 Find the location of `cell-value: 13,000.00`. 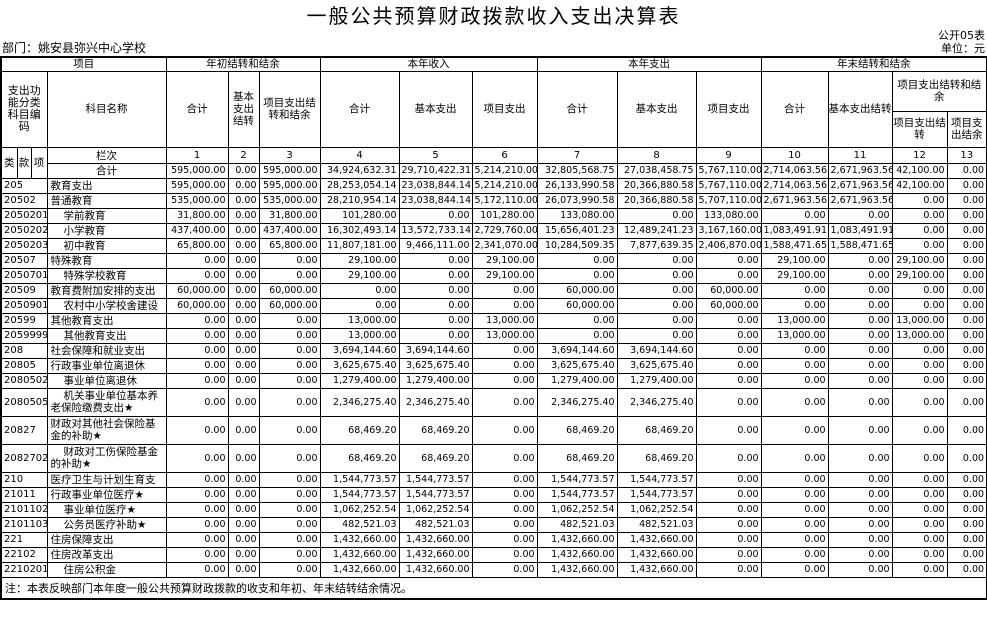

cell-value: 13,000.00 is located at coordinates (504, 335).